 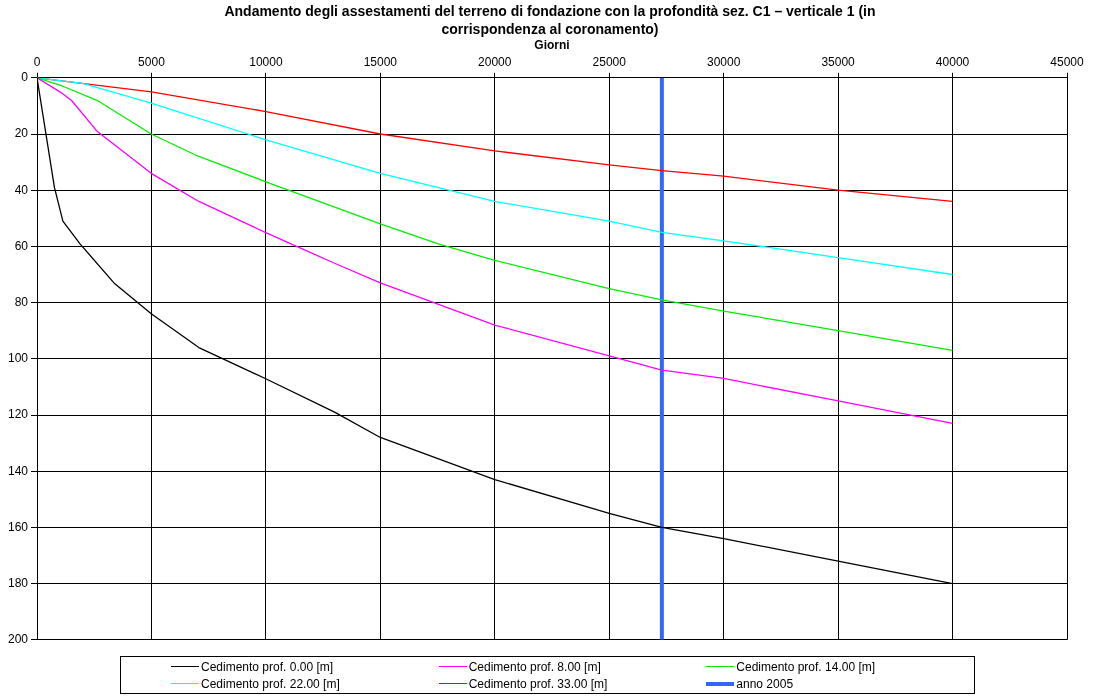 I want to click on legend-label: Cedimento prof. 8.00 [m], so click(x=534, y=666).